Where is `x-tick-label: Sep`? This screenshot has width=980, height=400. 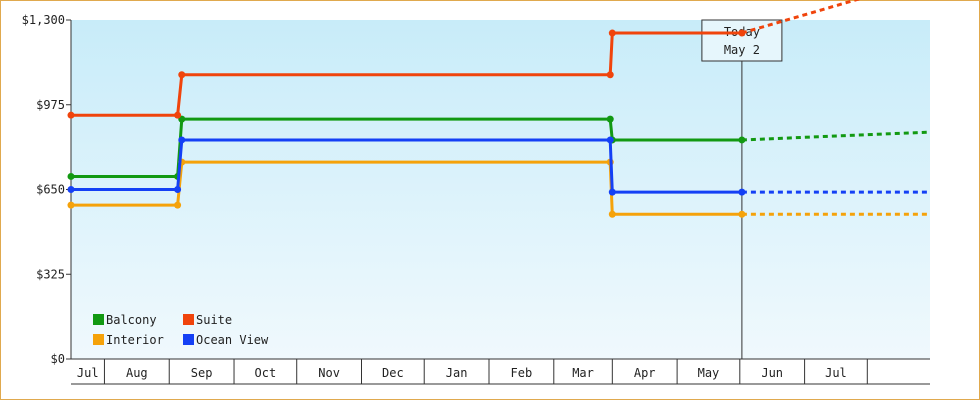
x-tick-label: Sep is located at coordinates (202, 373).